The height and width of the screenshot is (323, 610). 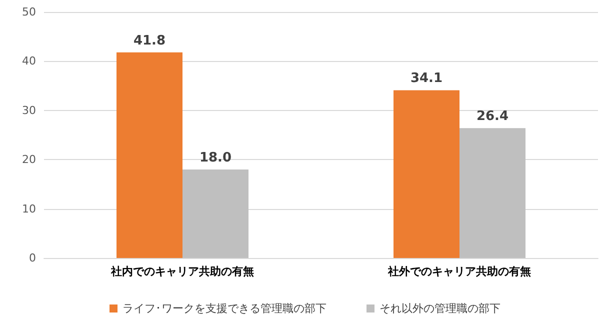 What do you see at coordinates (215, 158) in the screenshot?
I see `data-label: 18.0` at bounding box center [215, 158].